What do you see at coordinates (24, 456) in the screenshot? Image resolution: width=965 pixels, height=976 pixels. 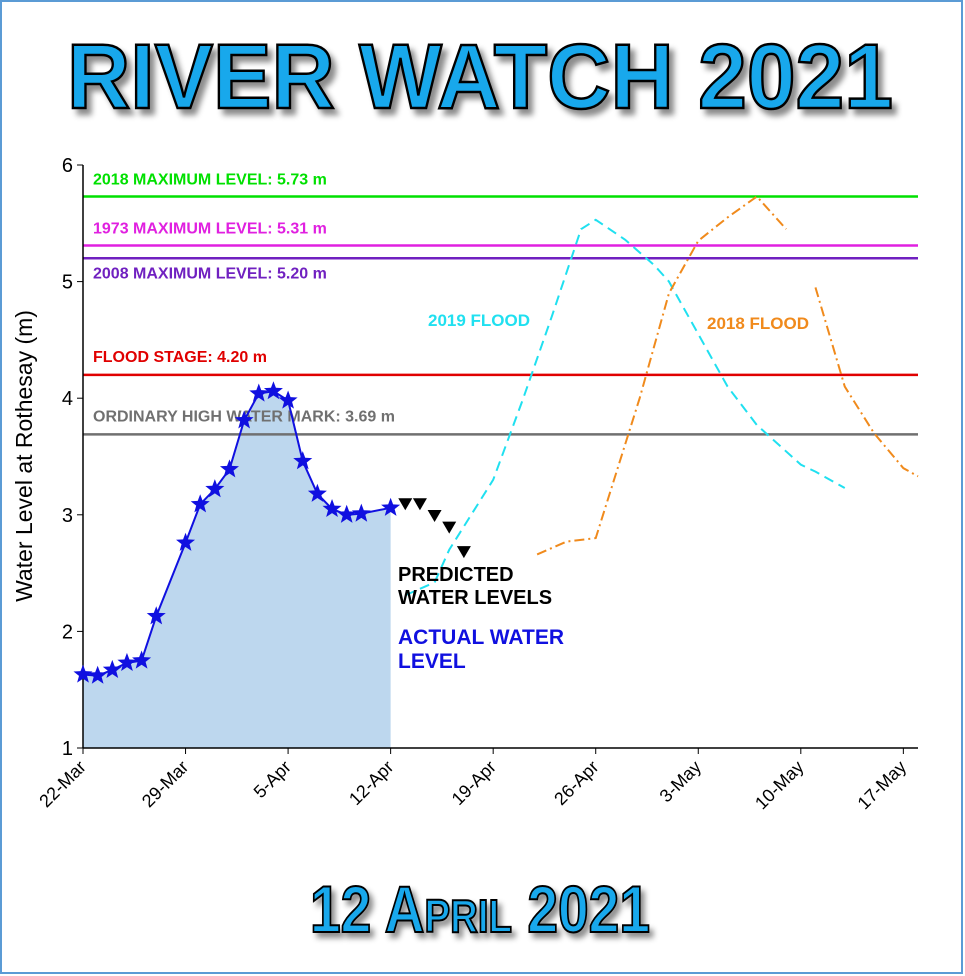 I see `y-axis-label: Water Level at Rothesay (m)` at bounding box center [24, 456].